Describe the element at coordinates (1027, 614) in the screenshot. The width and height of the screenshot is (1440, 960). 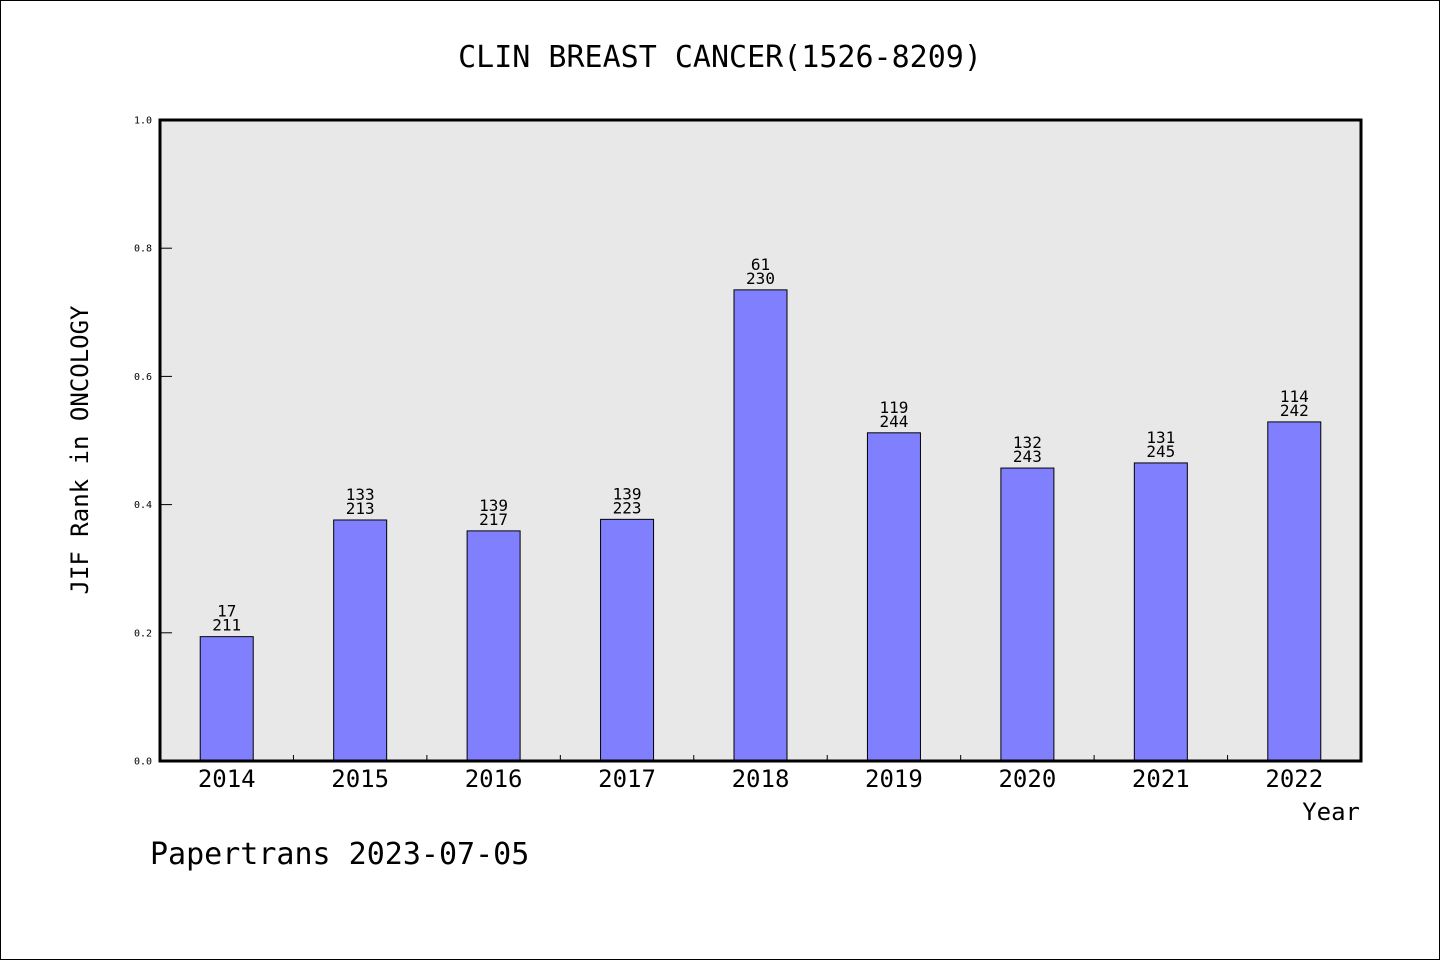
I see `bar-2020` at that location.